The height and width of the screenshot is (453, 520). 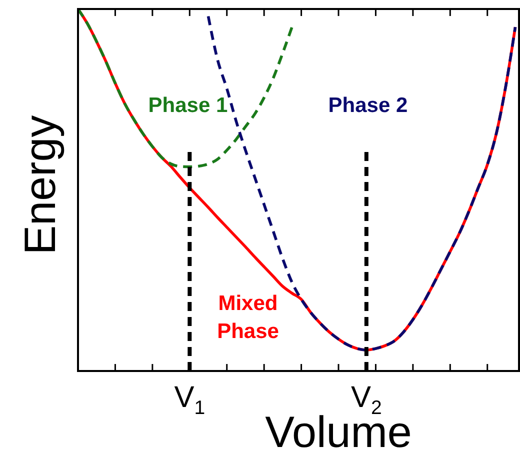 I want to click on text: Phase 2, so click(x=368, y=105).